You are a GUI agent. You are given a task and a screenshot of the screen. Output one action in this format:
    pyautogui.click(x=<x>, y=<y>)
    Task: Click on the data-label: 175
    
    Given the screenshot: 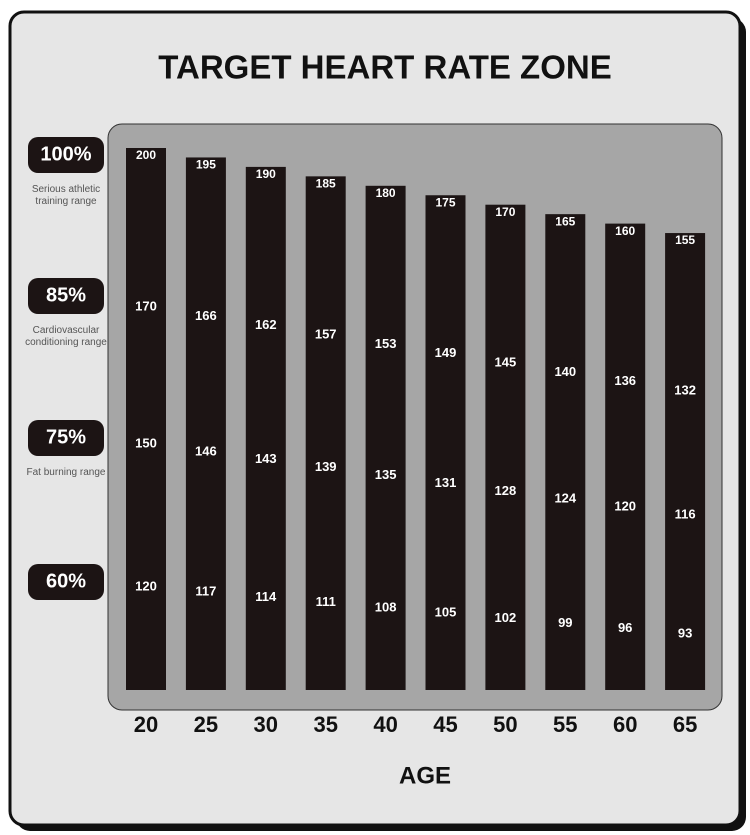 What is the action you would take?
    pyautogui.click(x=445, y=202)
    